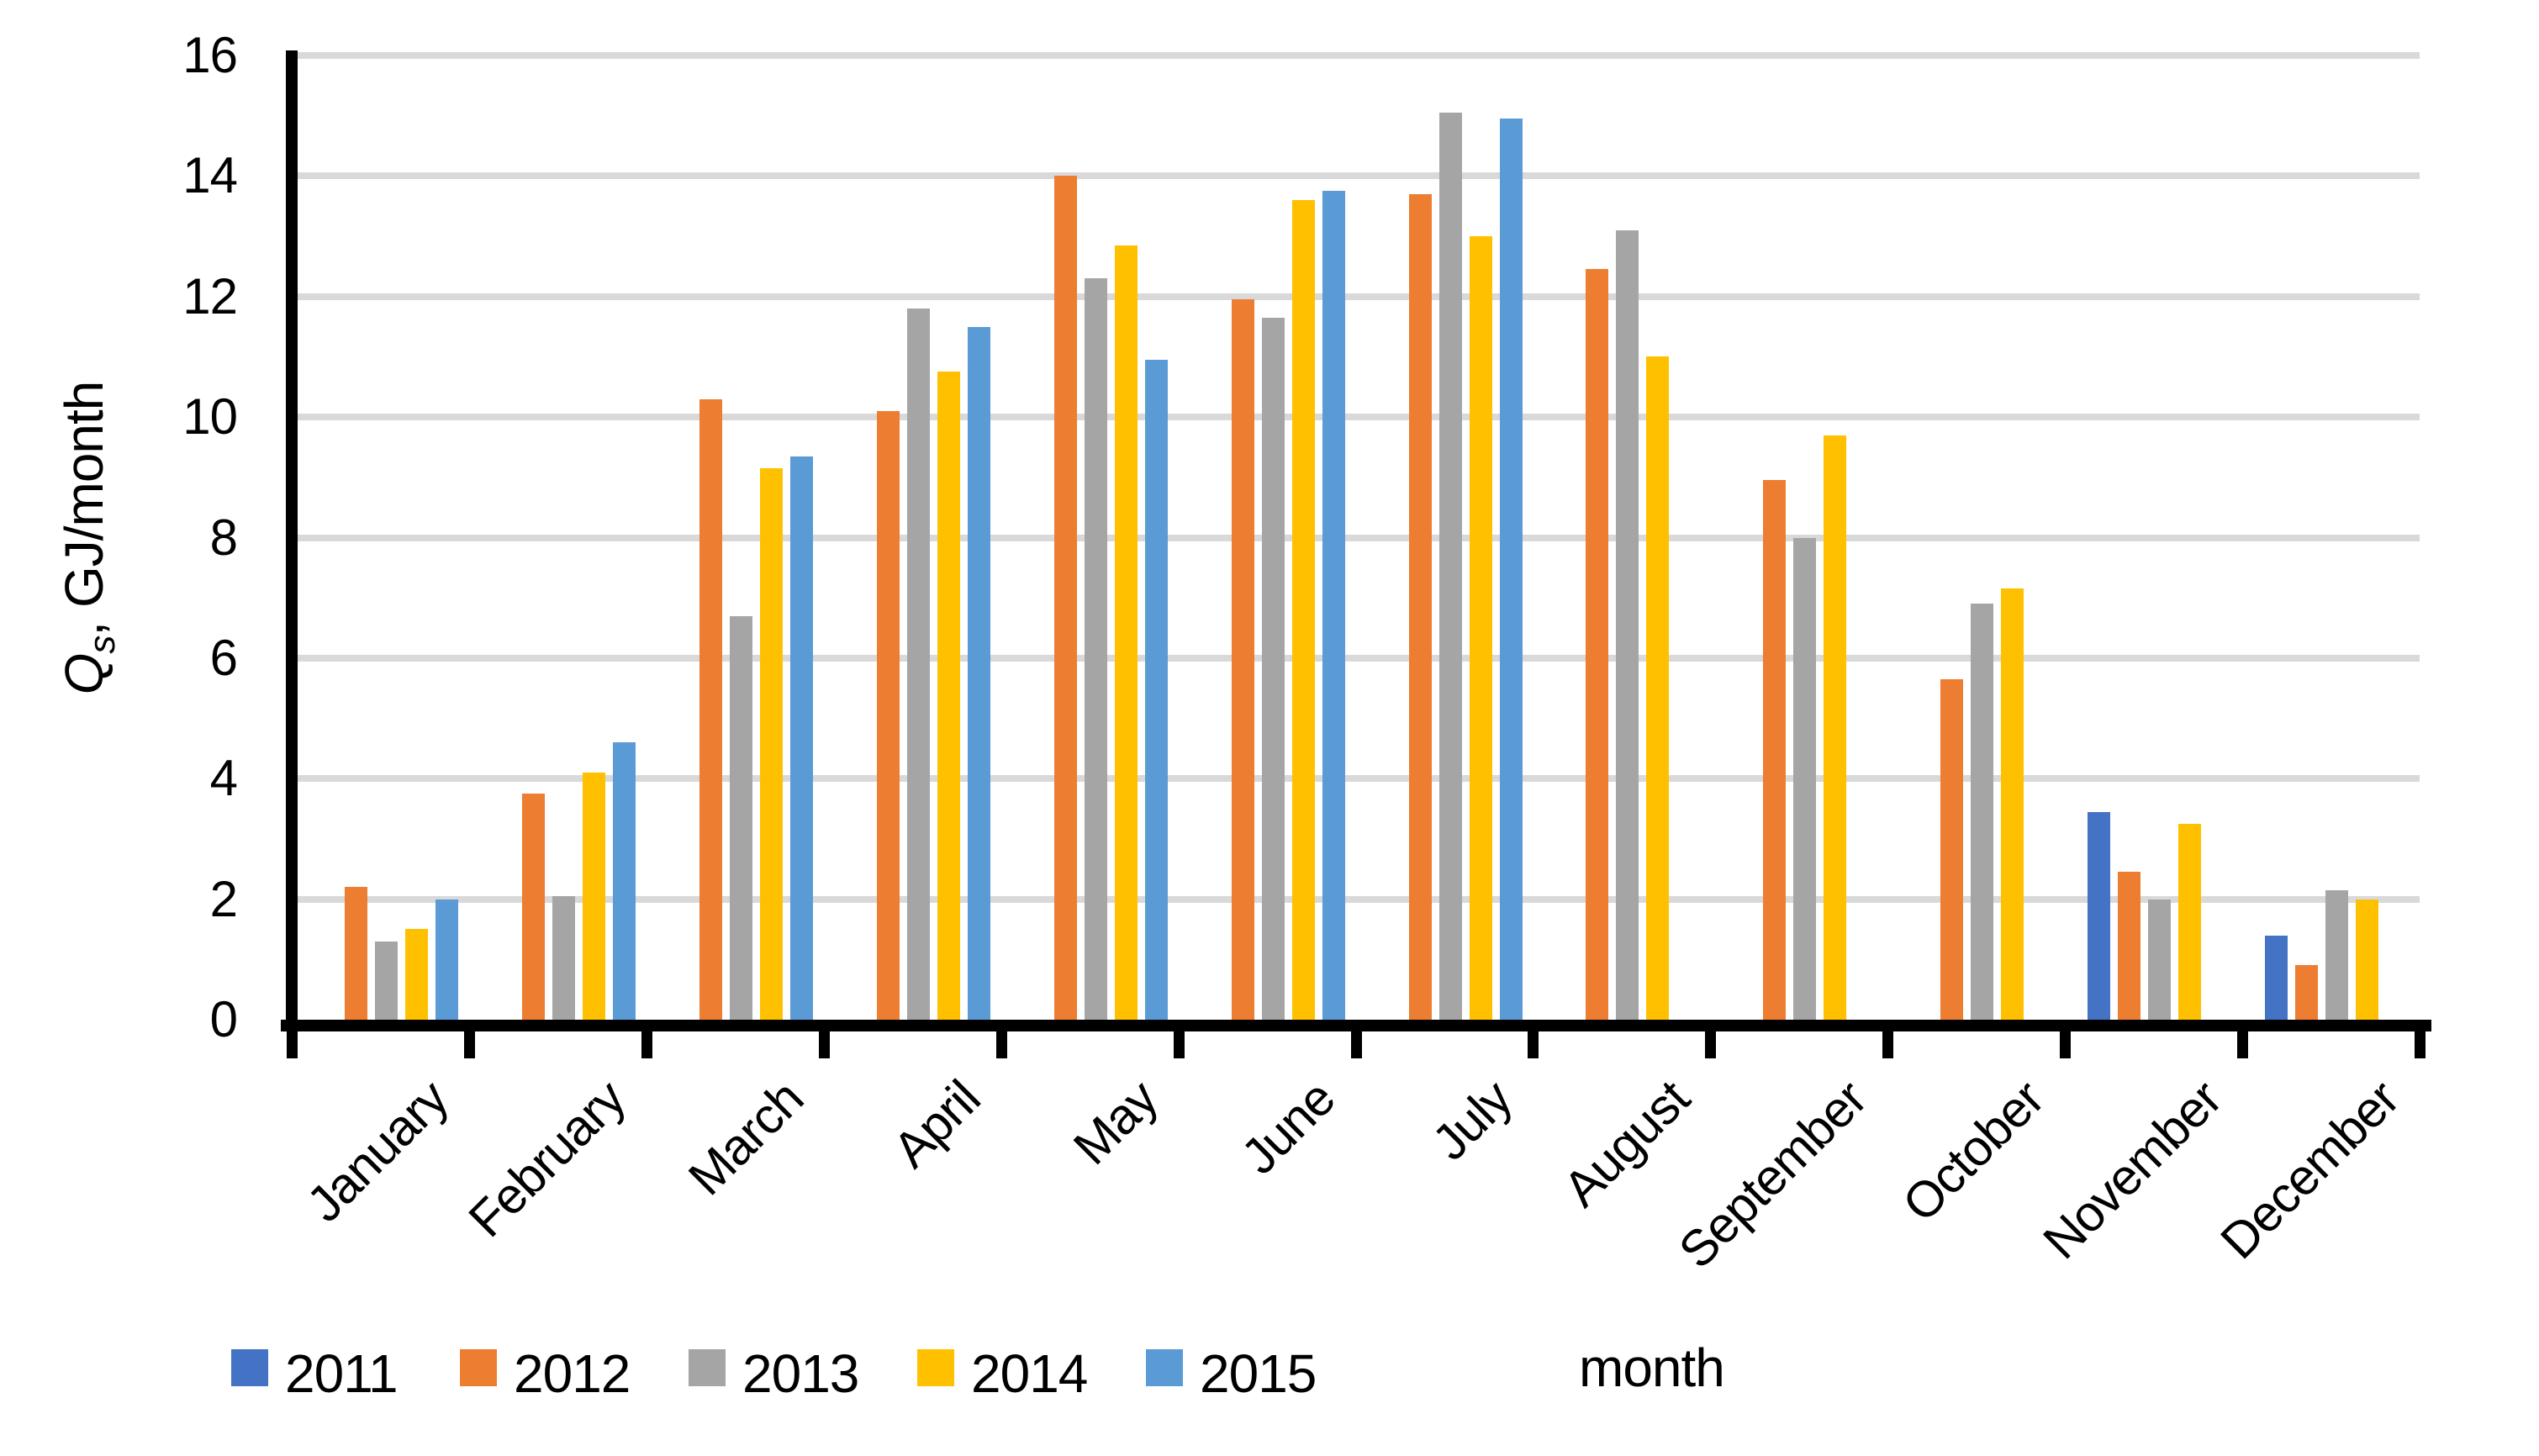 This screenshot has height=1456, width=2539. I want to click on bar-2013-january, so click(386, 980).